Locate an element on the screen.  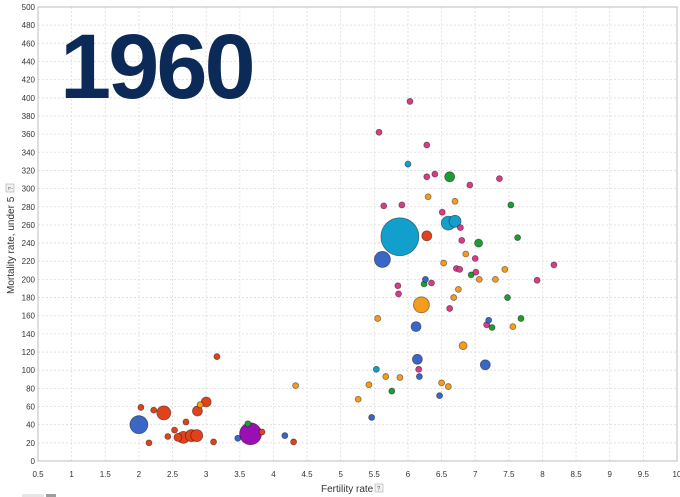
x-tick-label: 8 is located at coordinates (542, 474).